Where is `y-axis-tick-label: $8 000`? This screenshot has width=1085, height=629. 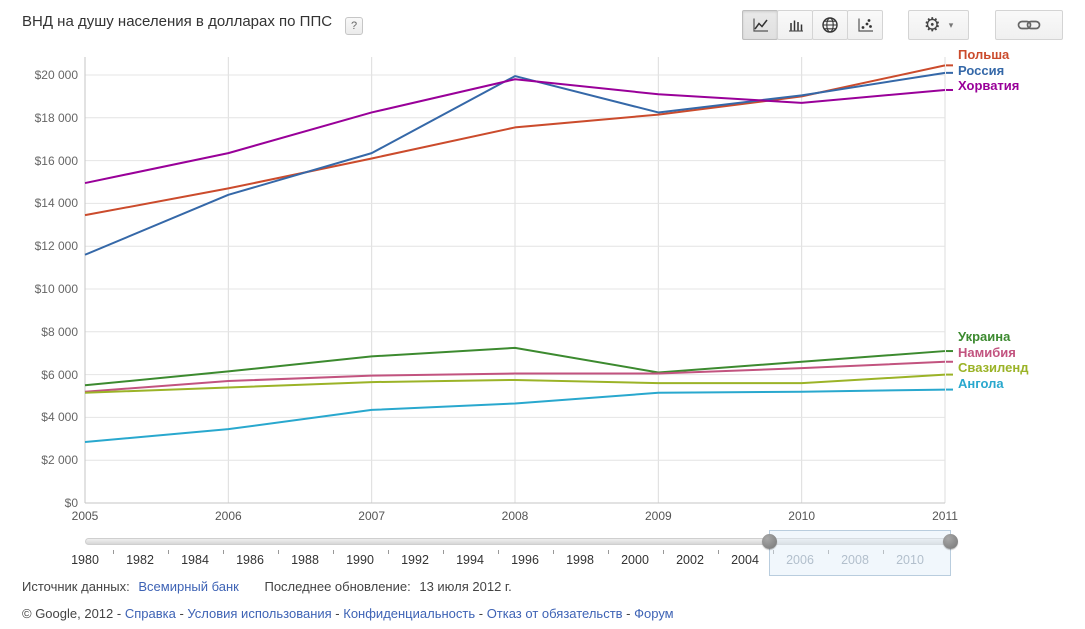 y-axis-tick-label: $8 000 is located at coordinates (59, 331).